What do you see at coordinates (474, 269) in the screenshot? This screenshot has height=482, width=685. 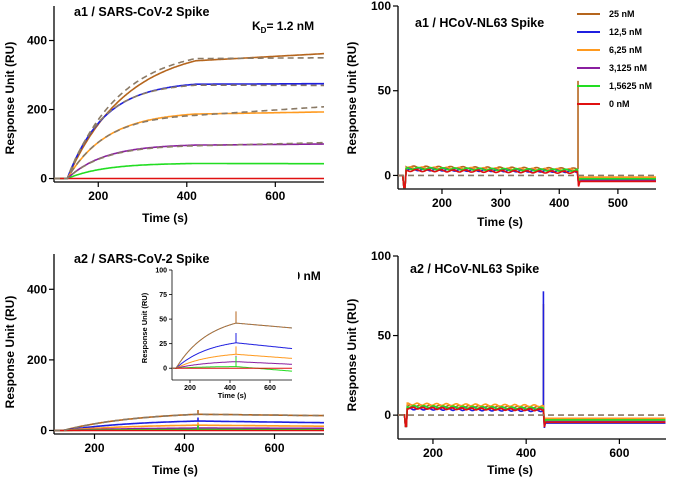 I see `panel-title: a2 / HCoV-NL63 Spike` at bounding box center [474, 269].